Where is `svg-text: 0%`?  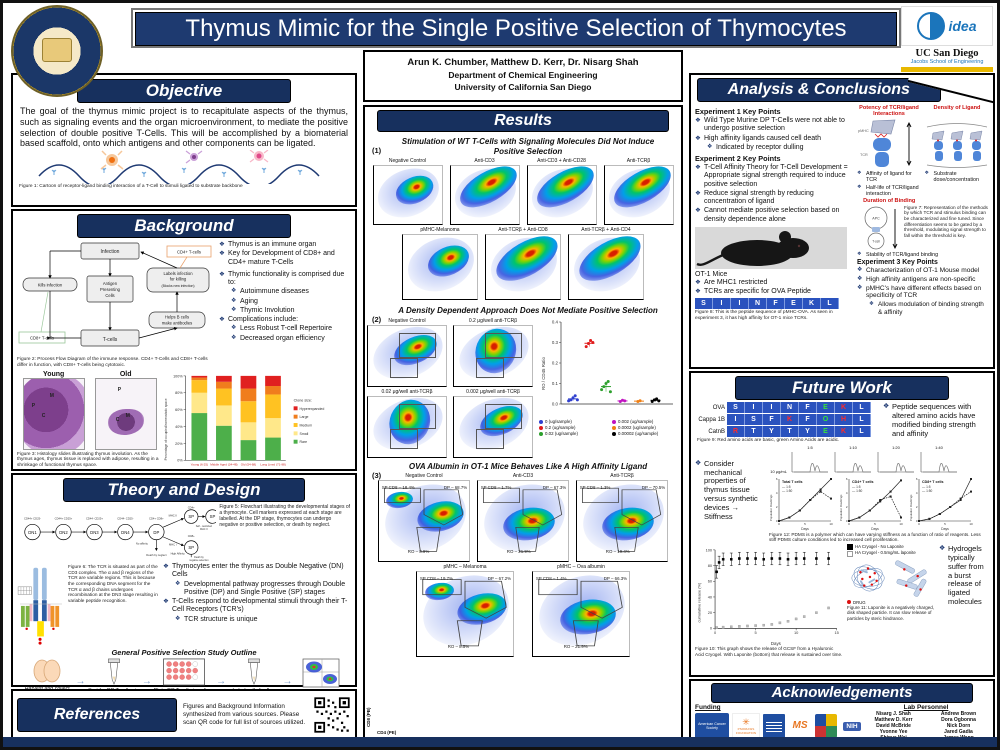
svg-text: 0% is located at coordinates (181, 460).